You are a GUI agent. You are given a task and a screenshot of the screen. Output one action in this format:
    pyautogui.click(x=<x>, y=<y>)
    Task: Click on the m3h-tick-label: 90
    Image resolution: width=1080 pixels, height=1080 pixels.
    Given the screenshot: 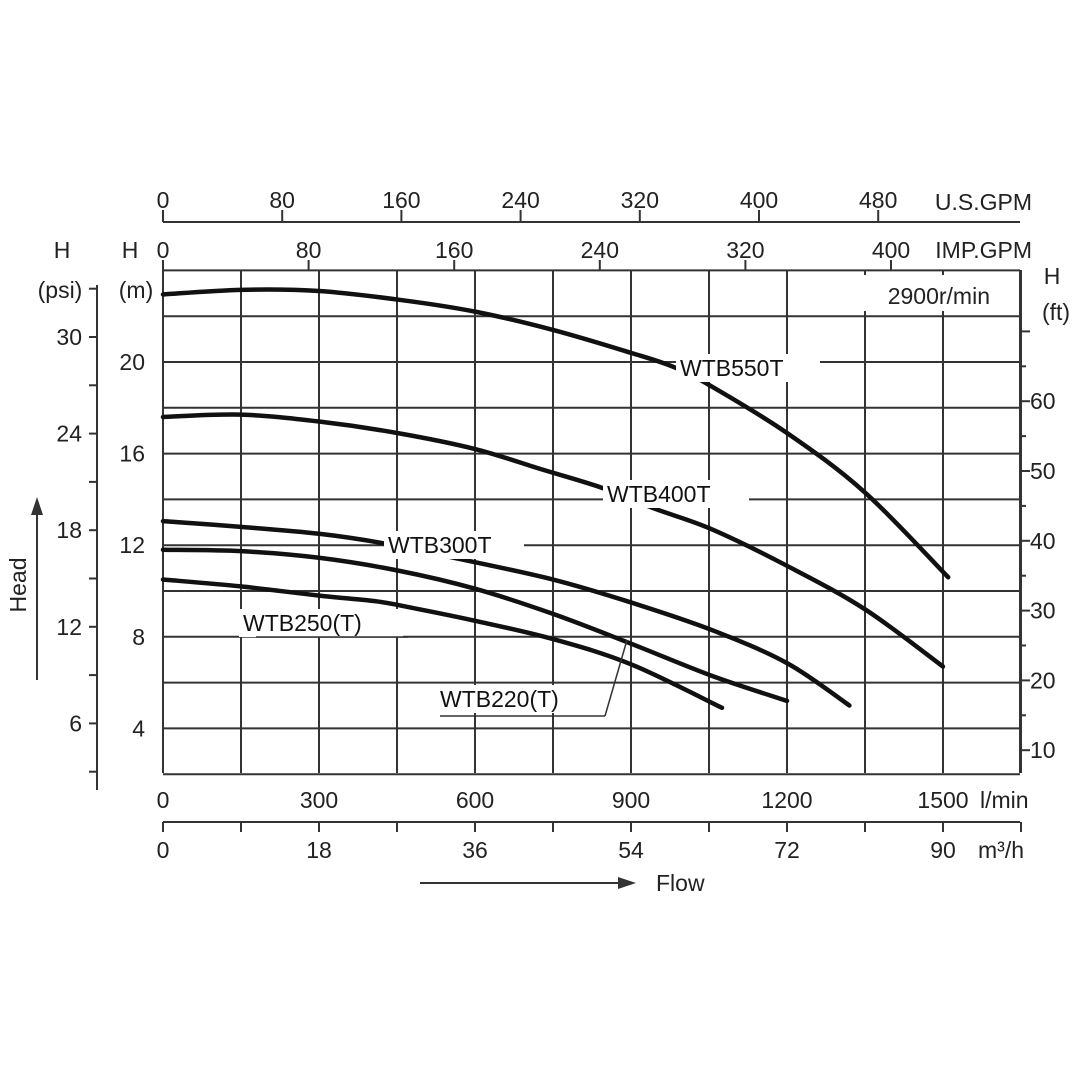 What is the action you would take?
    pyautogui.click(x=943, y=850)
    